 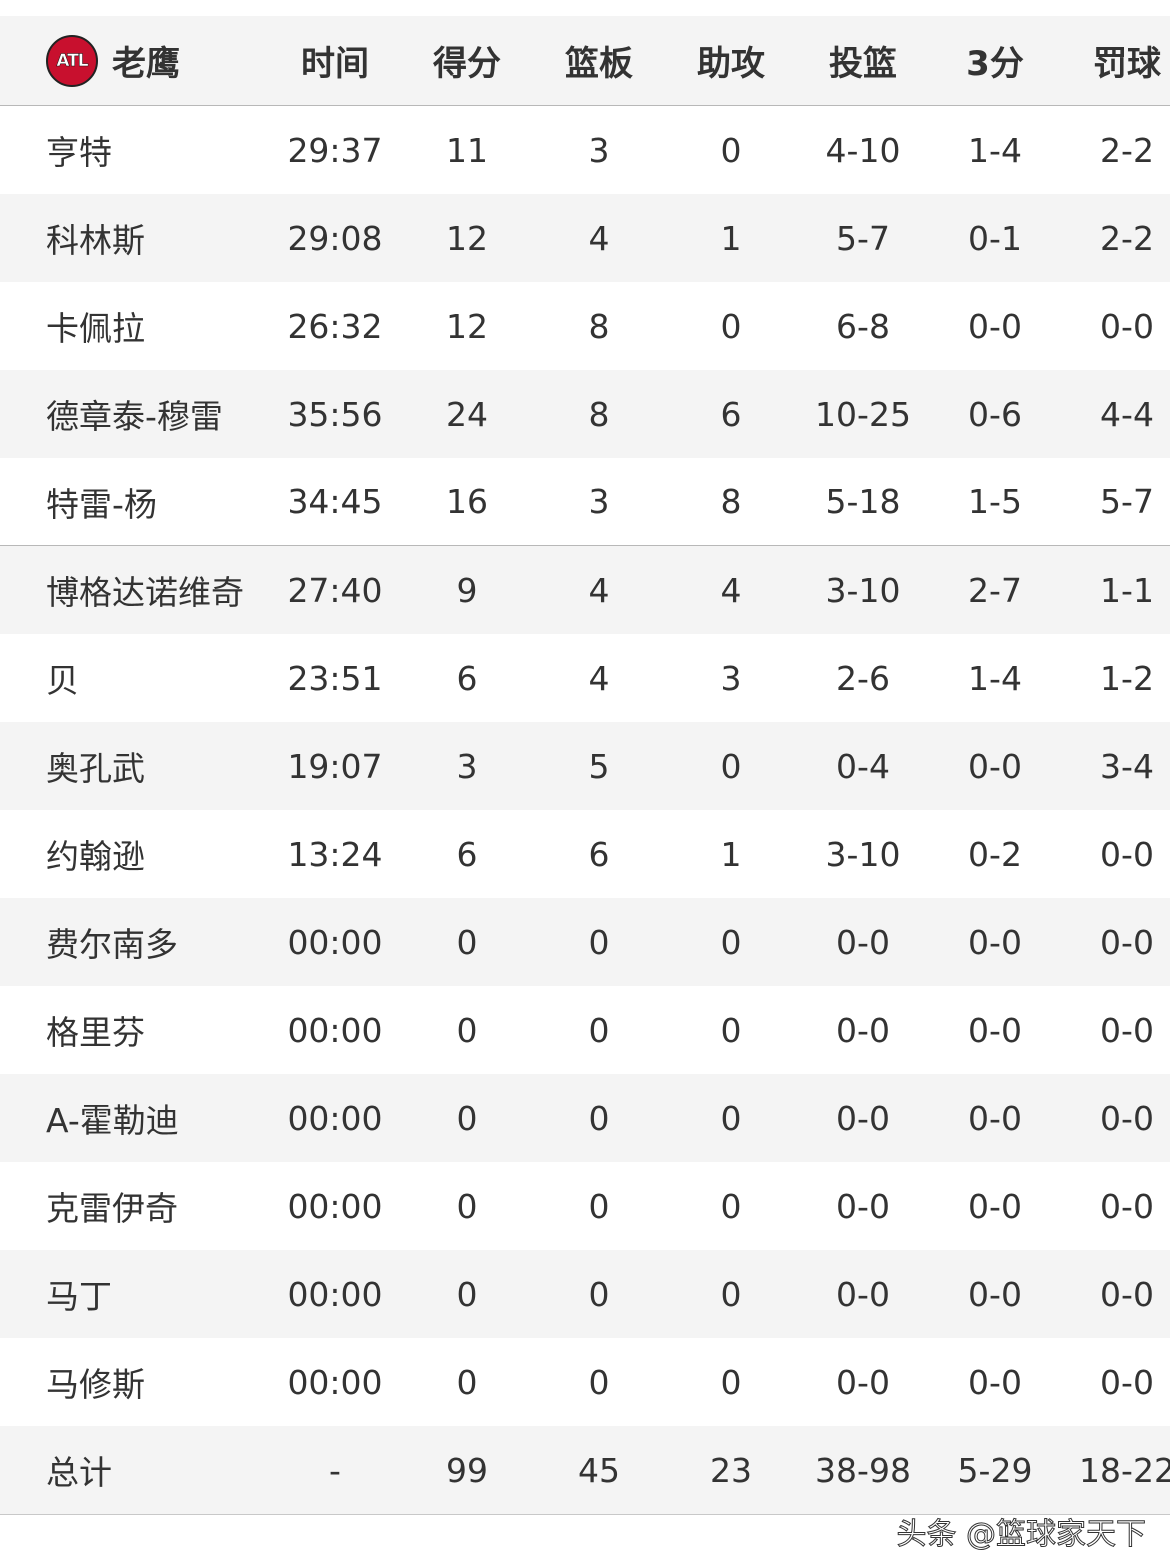 What do you see at coordinates (585, 414) in the screenshot?
I see `table-row: 德章泰-穆雷 35:56 24 8 6 10-25 0-6 4-4` at bounding box center [585, 414].